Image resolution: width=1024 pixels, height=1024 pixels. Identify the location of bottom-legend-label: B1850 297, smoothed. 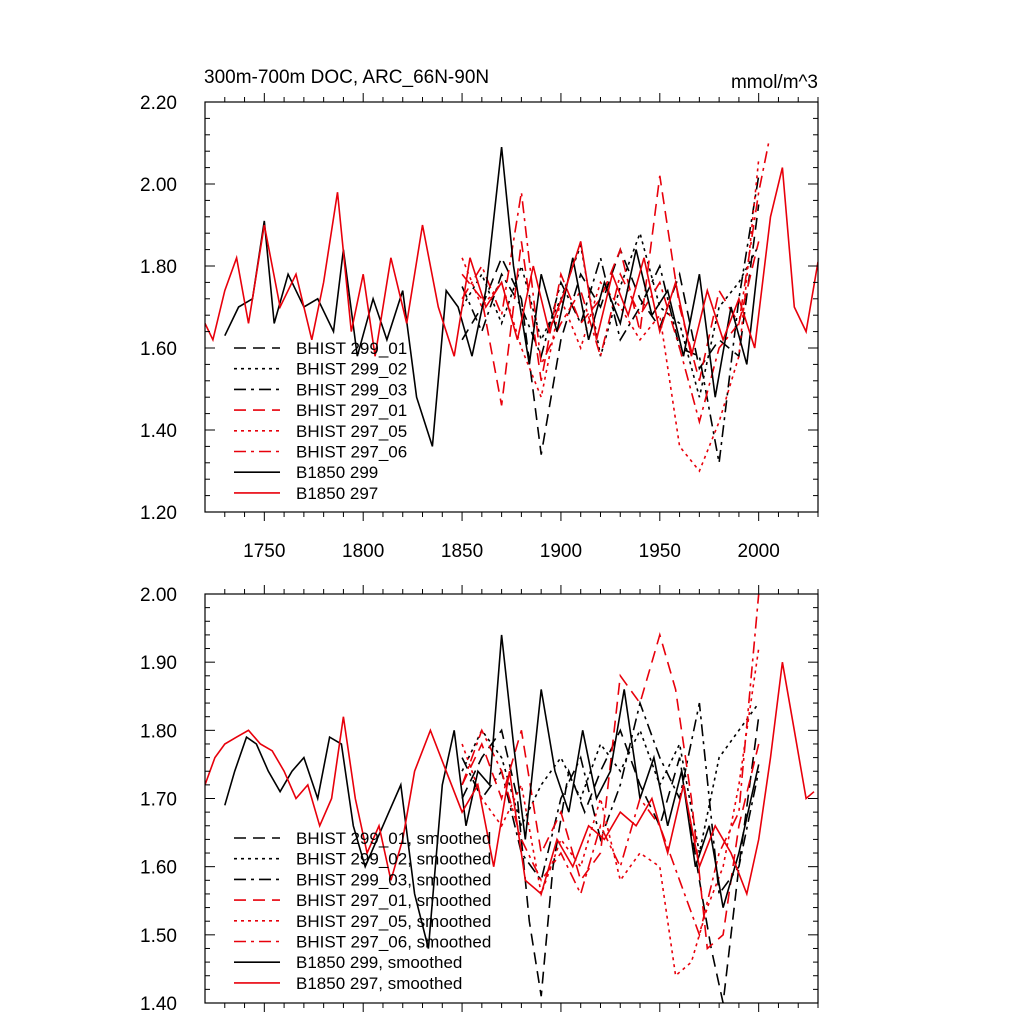
(379, 983).